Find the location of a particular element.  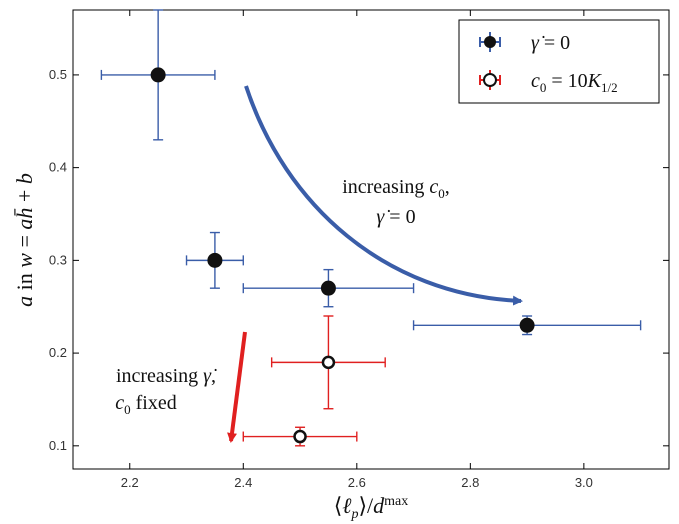

legend: γ̇ = 0 c0 = 10K1/2 is located at coordinates (559, 61).